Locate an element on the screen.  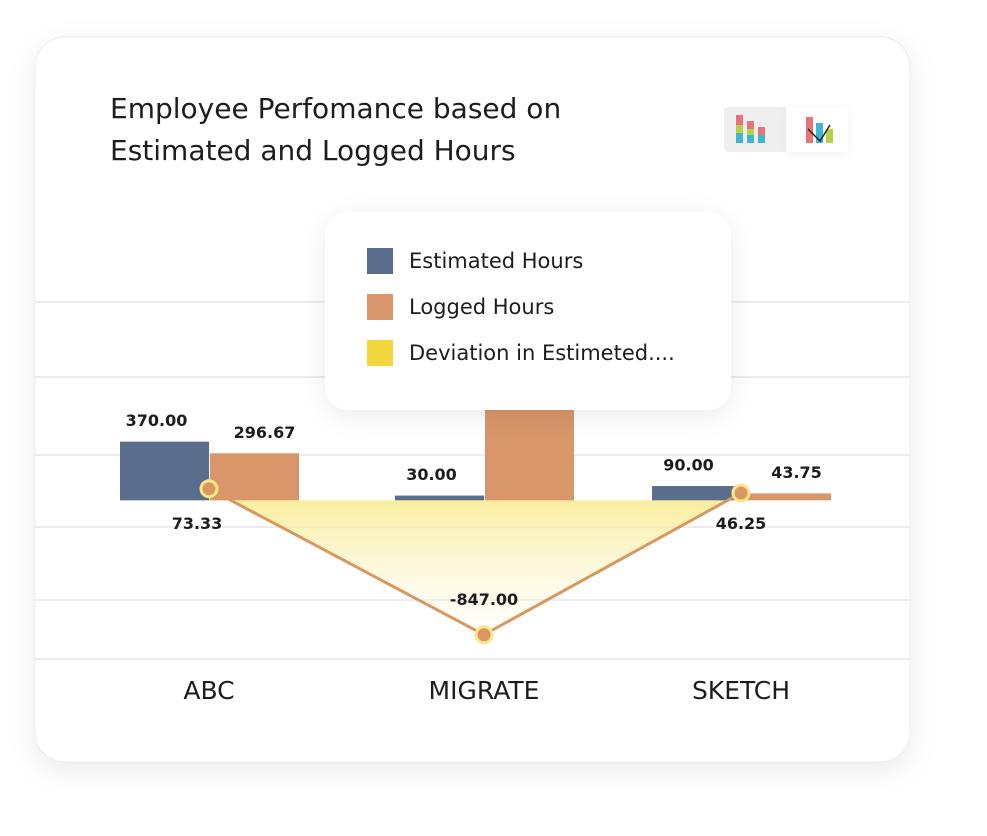
legend-item: Estimated Hours is located at coordinates (475, 261).